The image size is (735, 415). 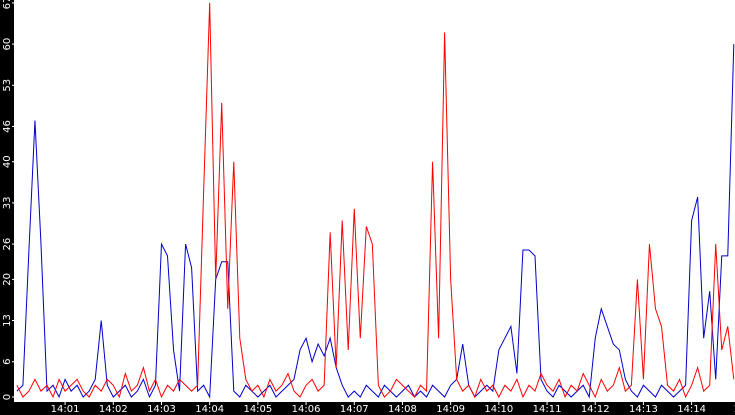 What do you see at coordinates (7, 44) in the screenshot?
I see `y-tick-label: 60` at bounding box center [7, 44].